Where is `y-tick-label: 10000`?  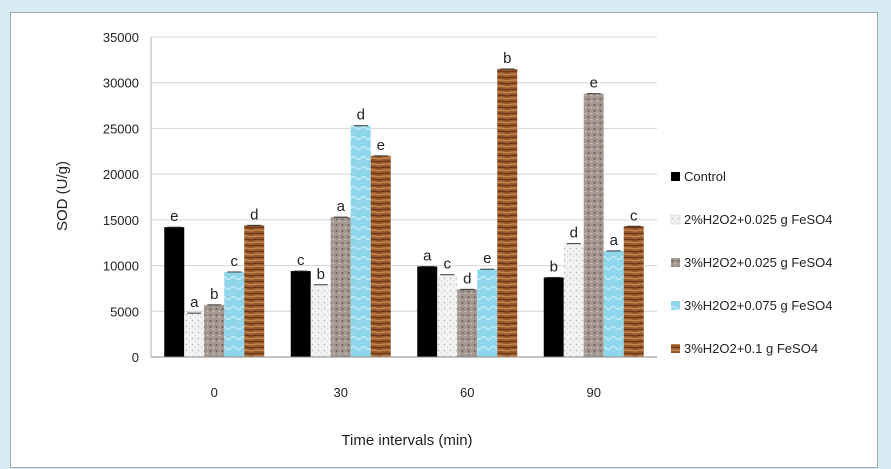
y-tick-label: 10000 is located at coordinates (121, 266).